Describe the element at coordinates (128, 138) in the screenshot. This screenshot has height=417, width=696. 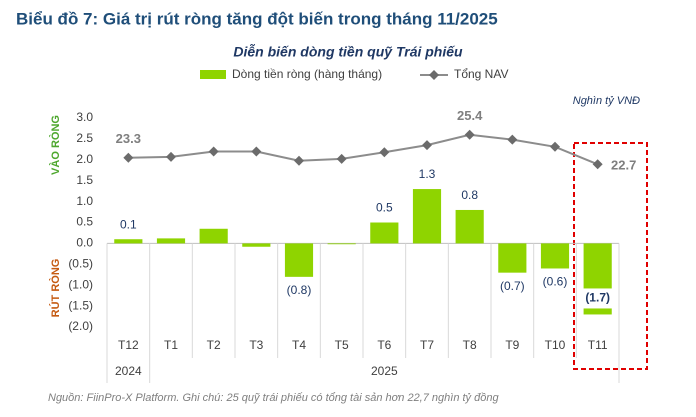
I see `nav-label: 23.3` at that location.